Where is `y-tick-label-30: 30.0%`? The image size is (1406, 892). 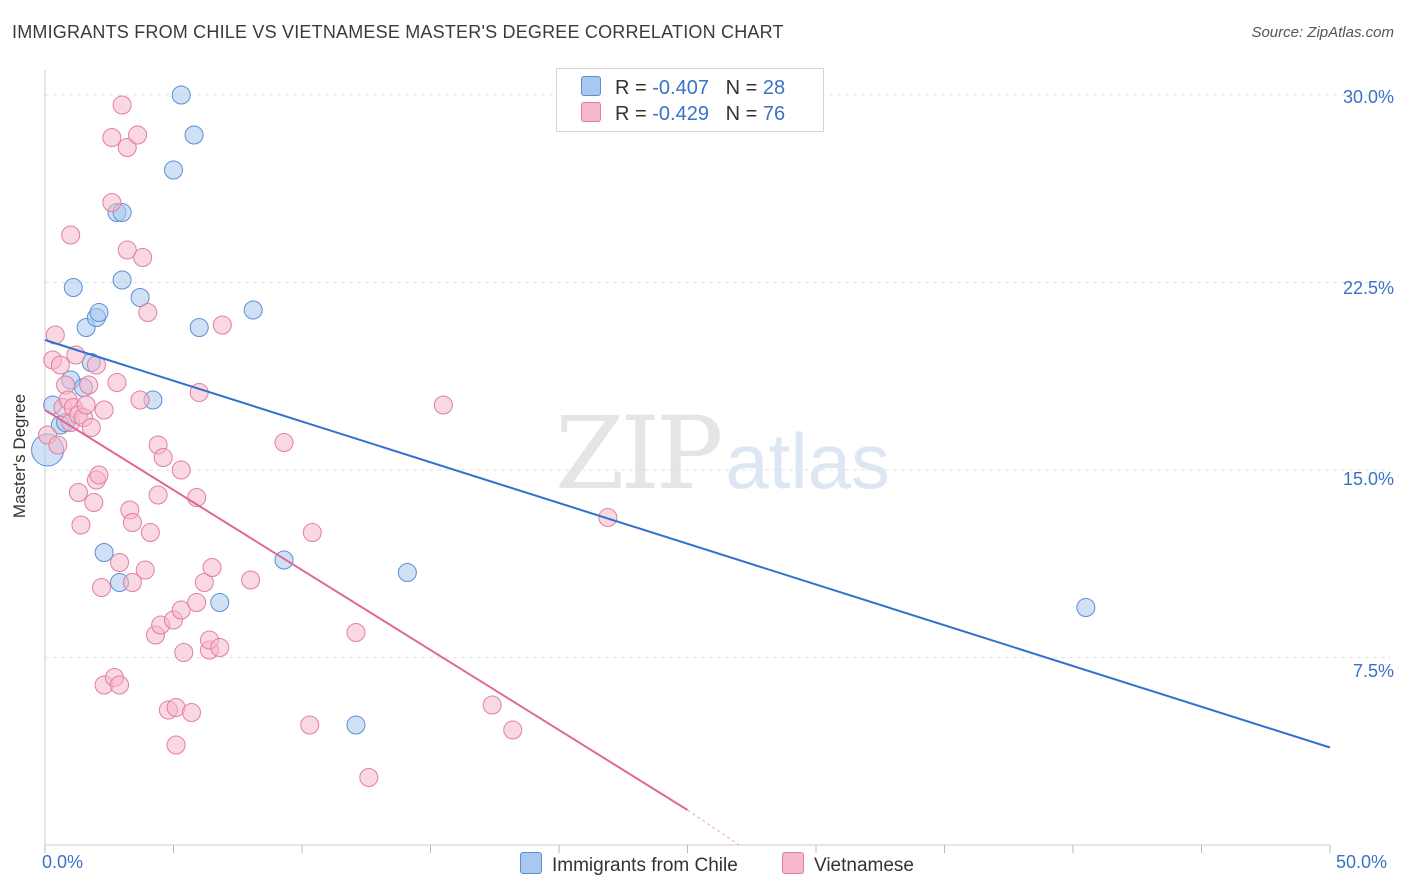 y-tick-label-30: 30.0% is located at coordinates (1368, 97).